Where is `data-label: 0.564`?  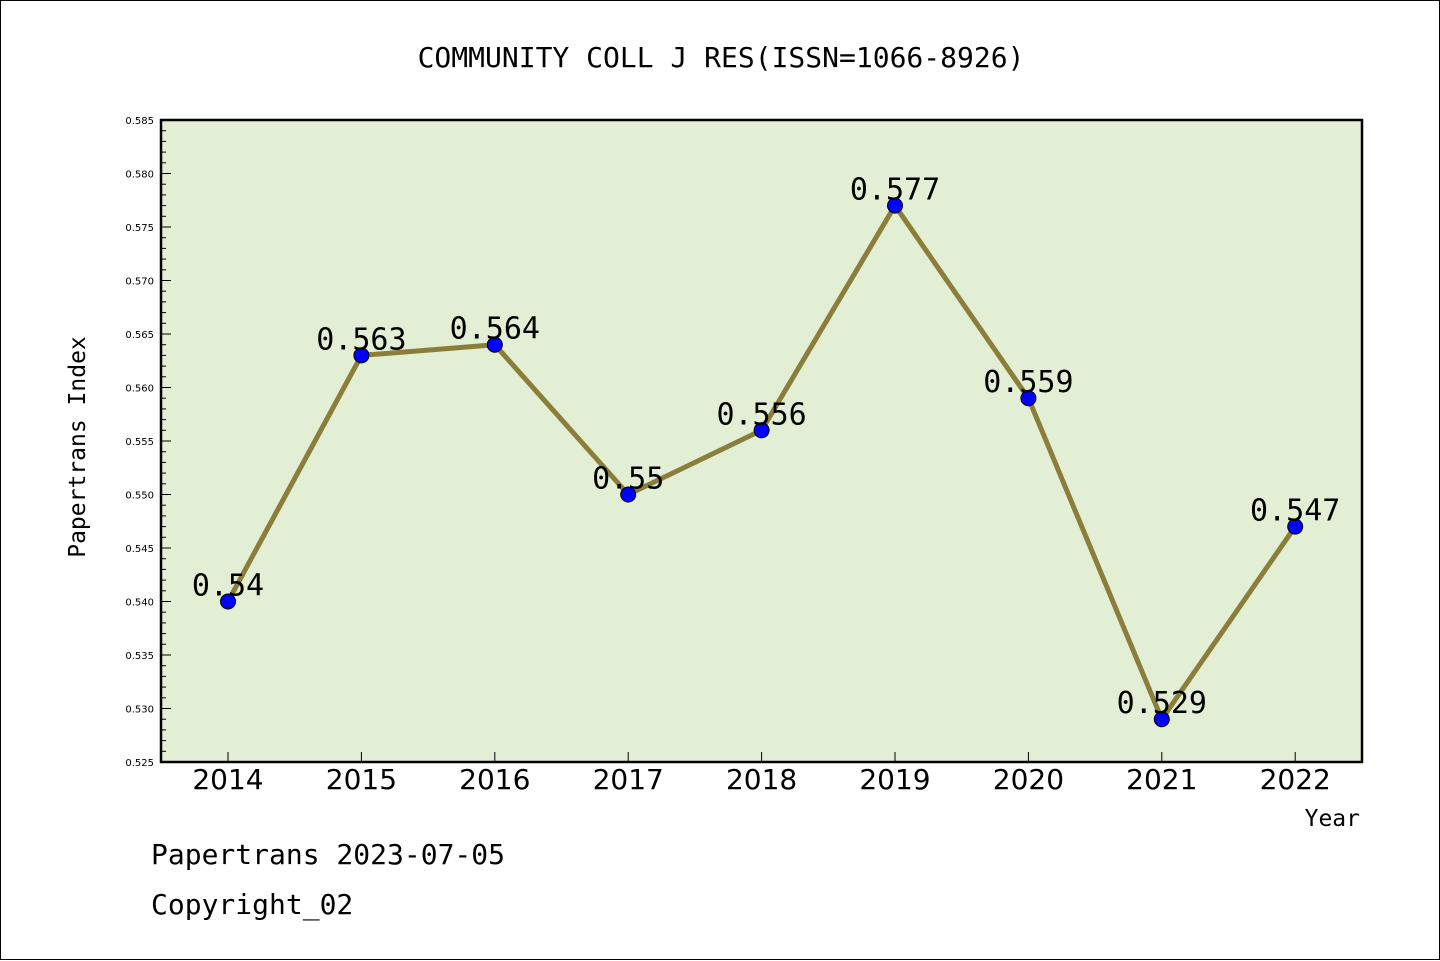
data-label: 0.564 is located at coordinates (495, 329).